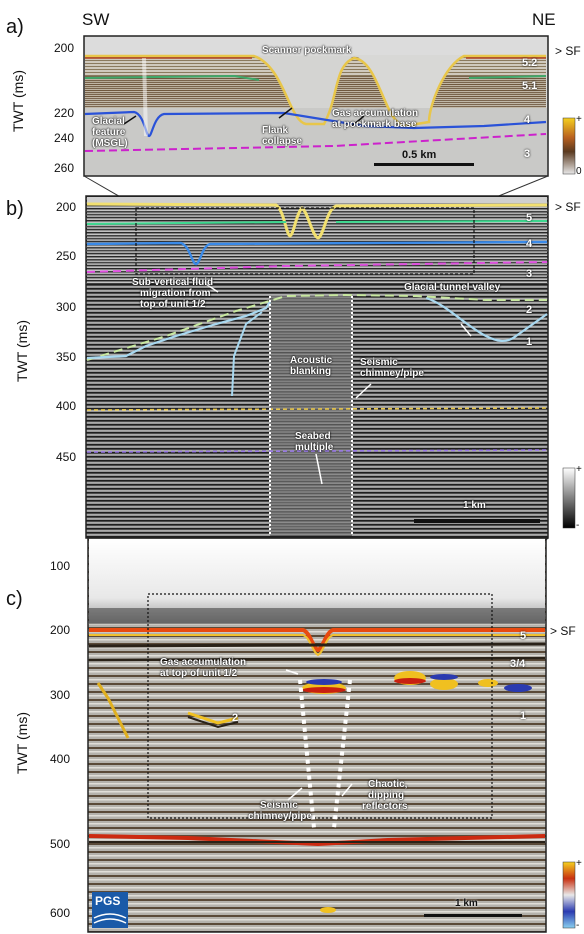  I want to click on panel-b-unit: 2, so click(529, 310).